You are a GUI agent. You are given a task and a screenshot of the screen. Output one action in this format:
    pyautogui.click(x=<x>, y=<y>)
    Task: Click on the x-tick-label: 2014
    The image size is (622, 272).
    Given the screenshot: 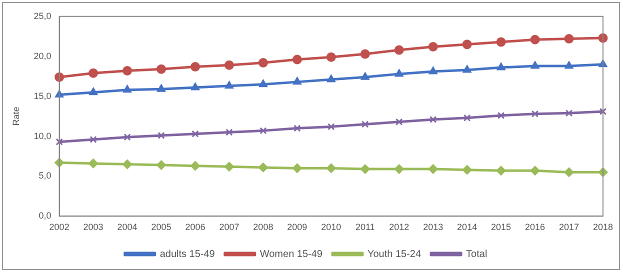 What is the action you would take?
    pyautogui.click(x=467, y=227)
    